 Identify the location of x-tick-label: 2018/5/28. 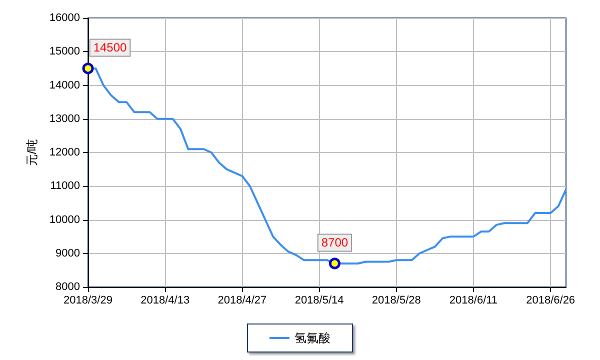
(396, 300).